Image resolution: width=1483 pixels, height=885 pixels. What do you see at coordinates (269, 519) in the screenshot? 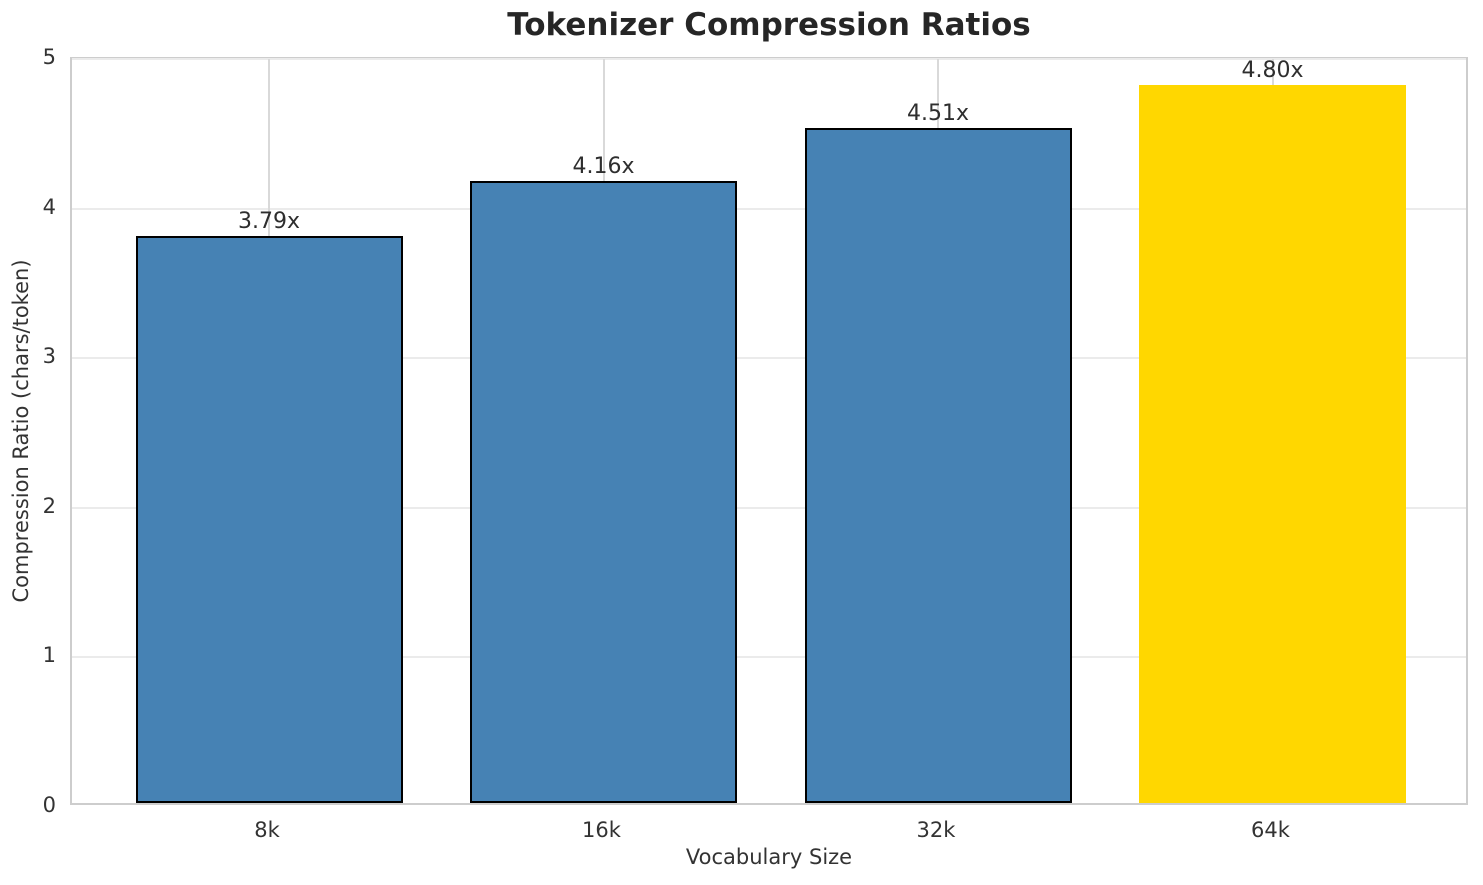
I see `bar-8k` at bounding box center [269, 519].